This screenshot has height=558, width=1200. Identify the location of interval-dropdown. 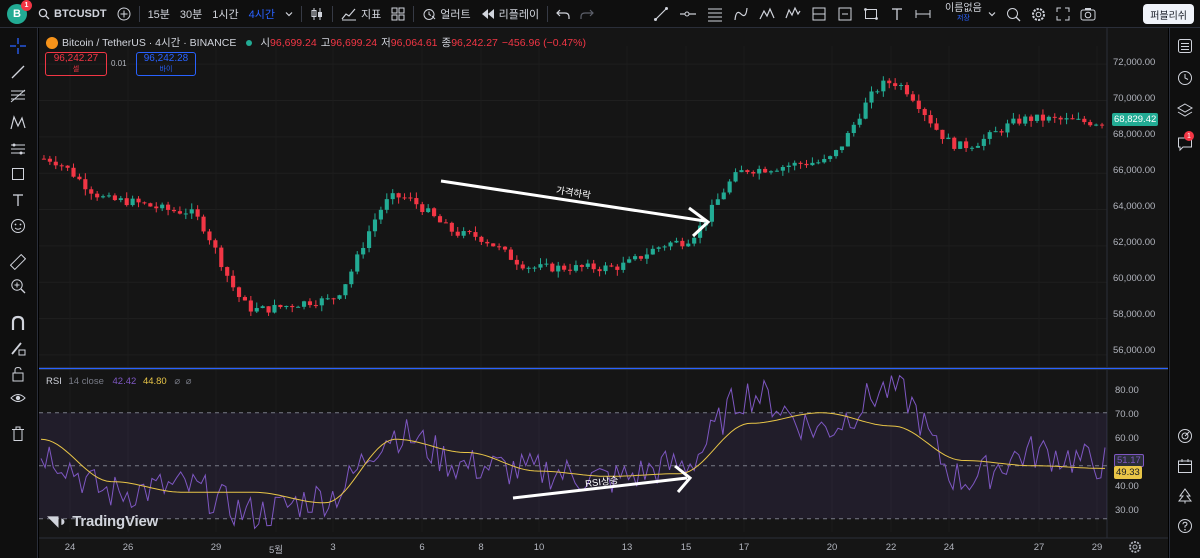
(289, 14).